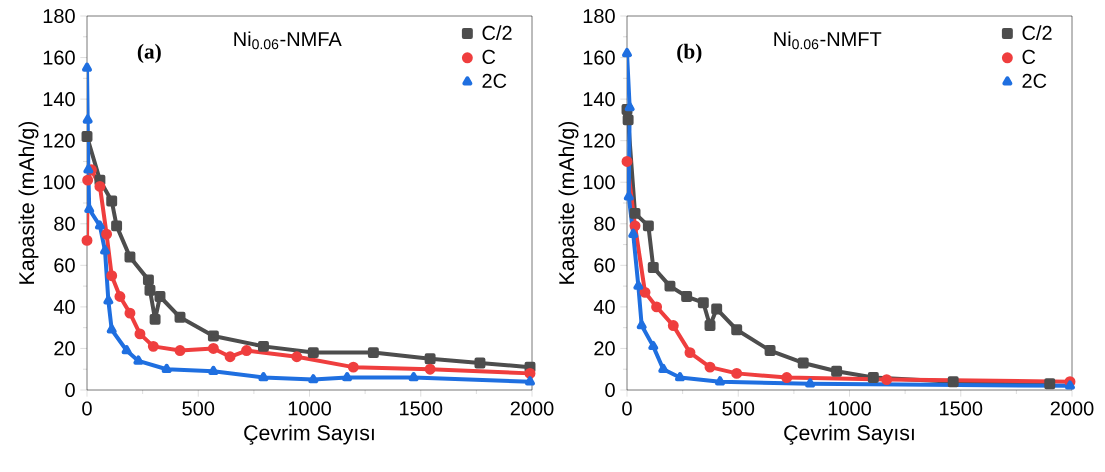 The width and height of the screenshot is (1105, 472). I want to click on text: Ni$_{0.06}$-NMFT, so click(828, 40).